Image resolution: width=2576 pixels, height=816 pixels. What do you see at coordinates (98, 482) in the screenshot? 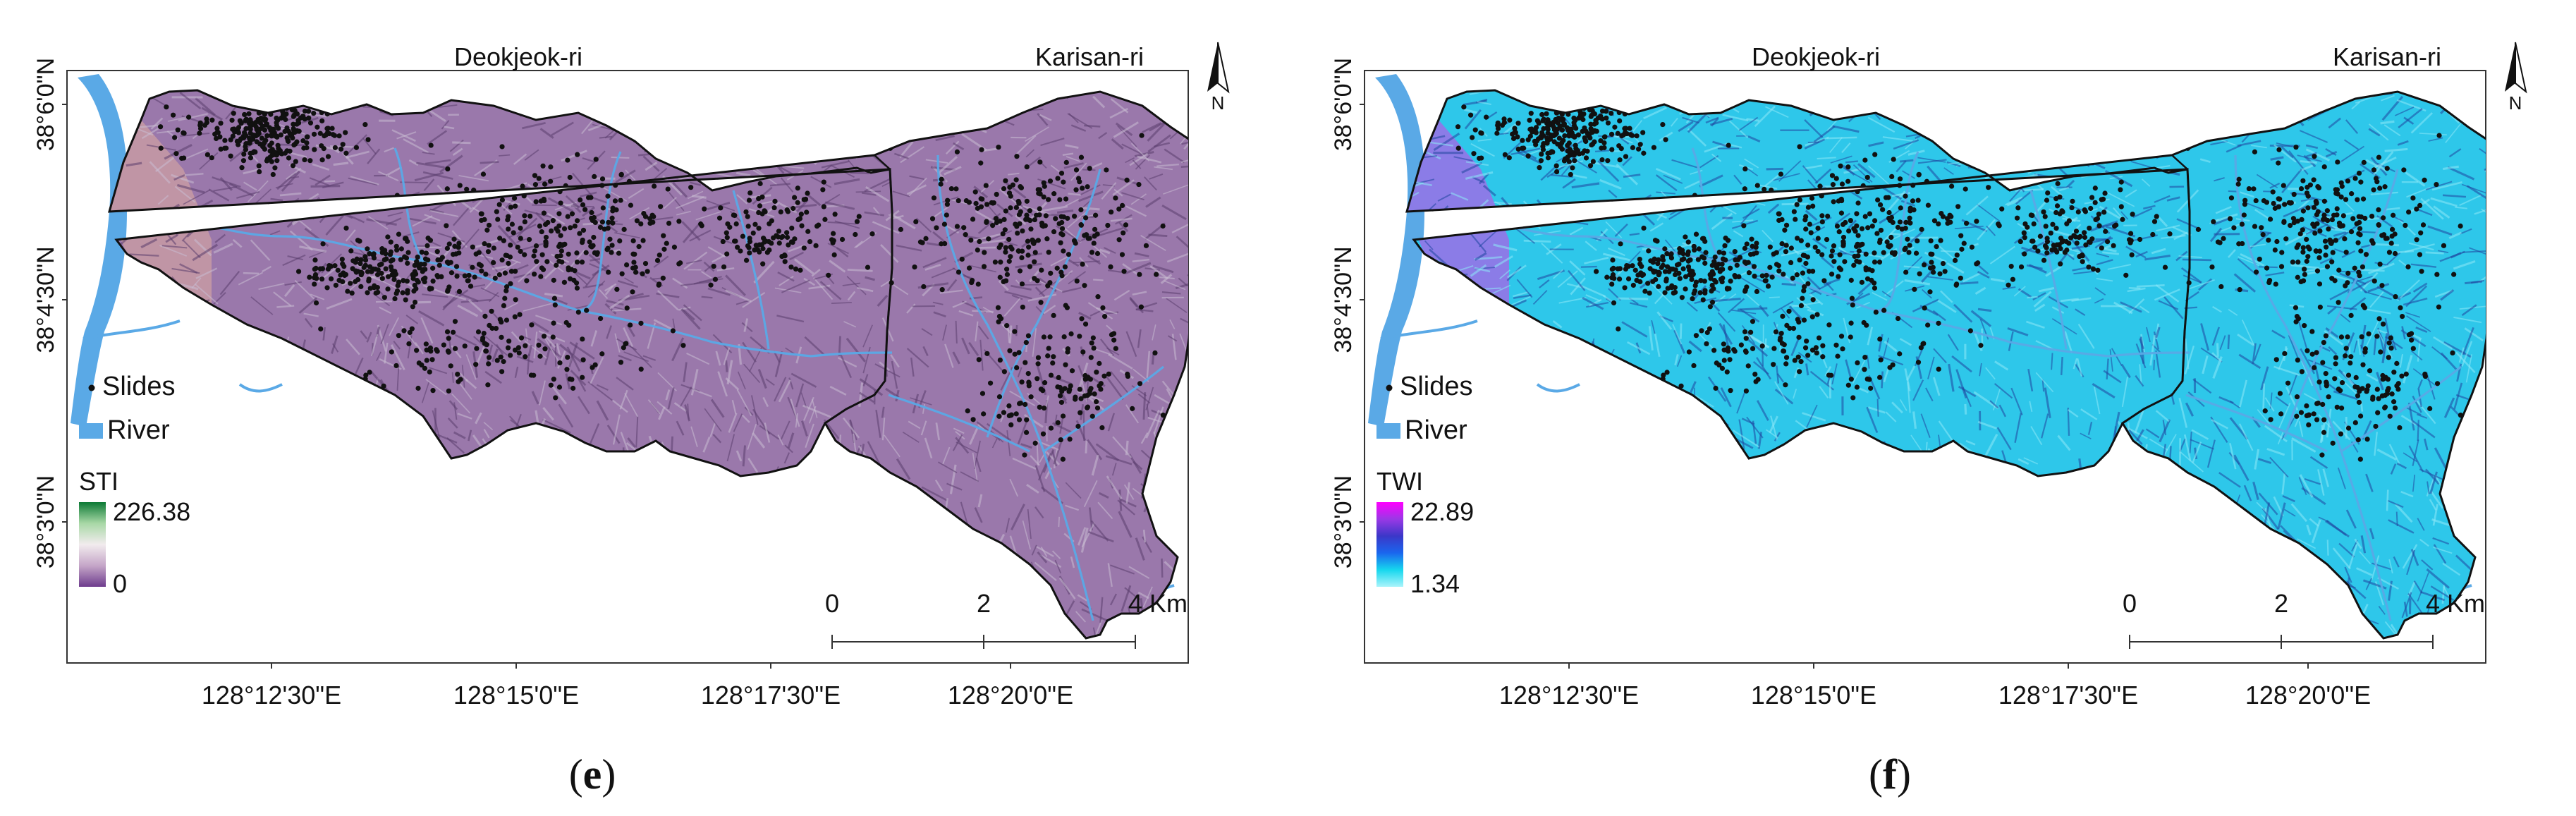
I see `legend-raster-title: STI` at bounding box center [98, 482].